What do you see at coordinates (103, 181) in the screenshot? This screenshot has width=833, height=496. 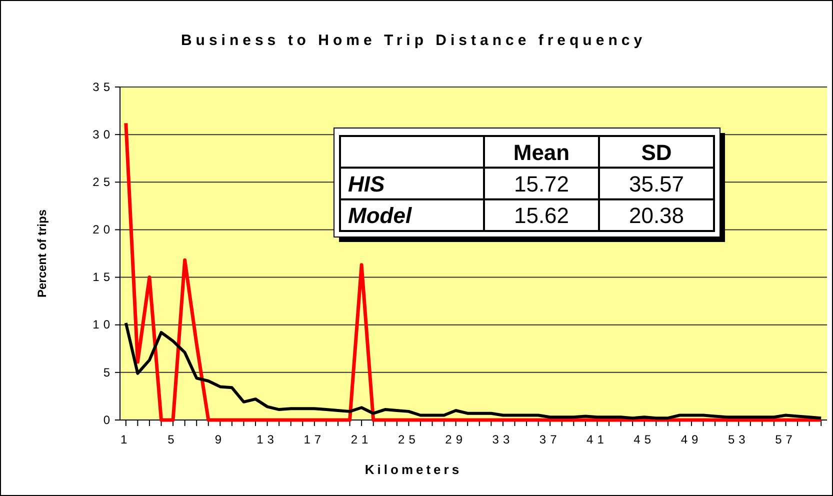 I see `y-tick-label: 25` at bounding box center [103, 181].